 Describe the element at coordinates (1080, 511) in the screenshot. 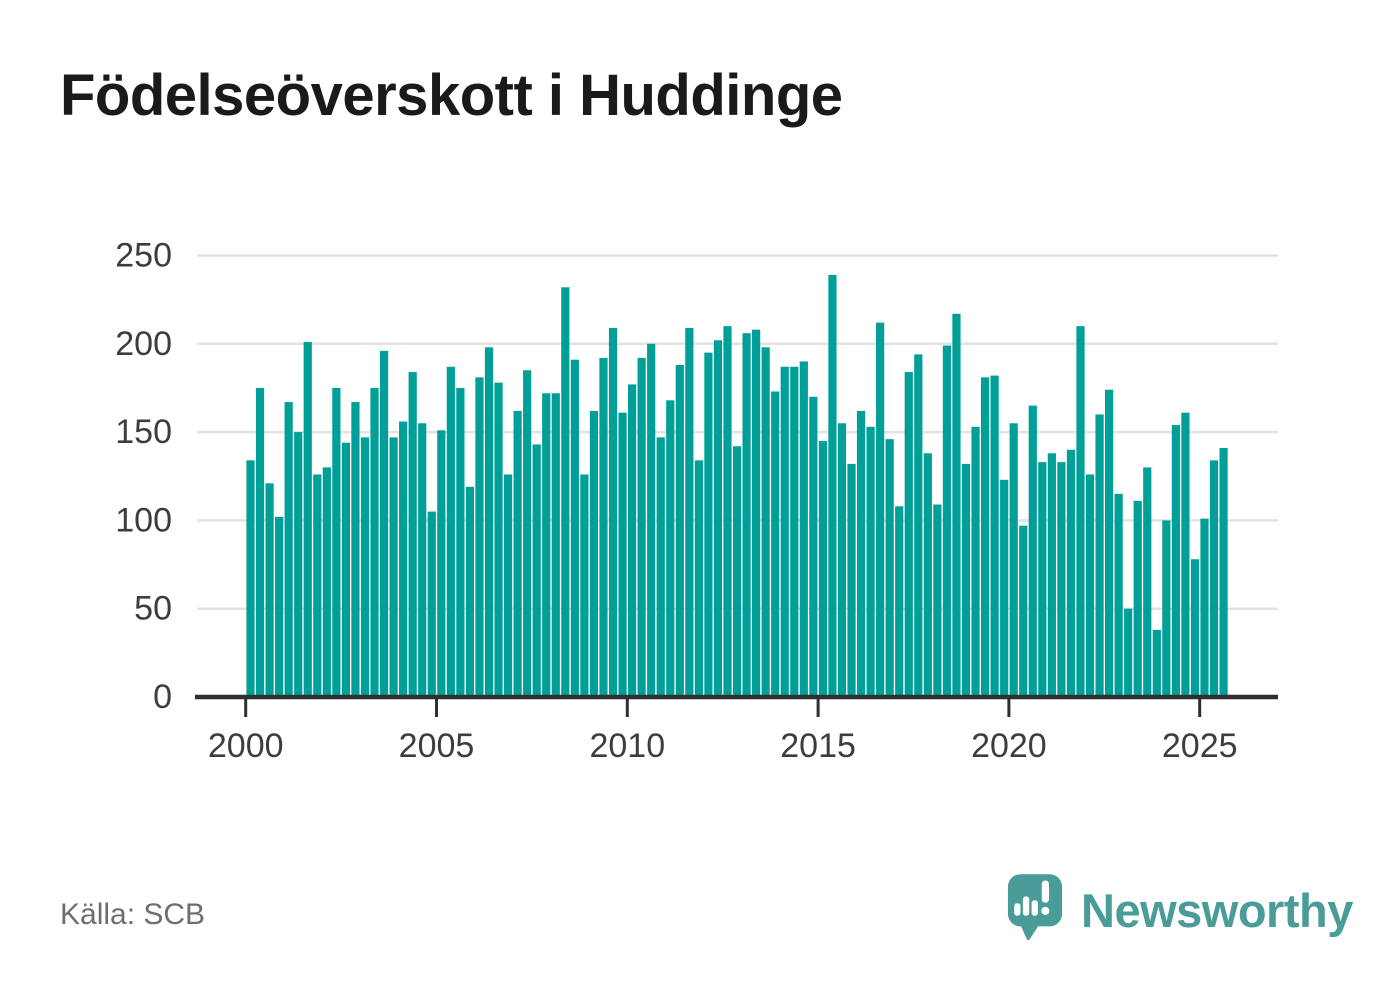

I see `bar-2021-q4` at that location.